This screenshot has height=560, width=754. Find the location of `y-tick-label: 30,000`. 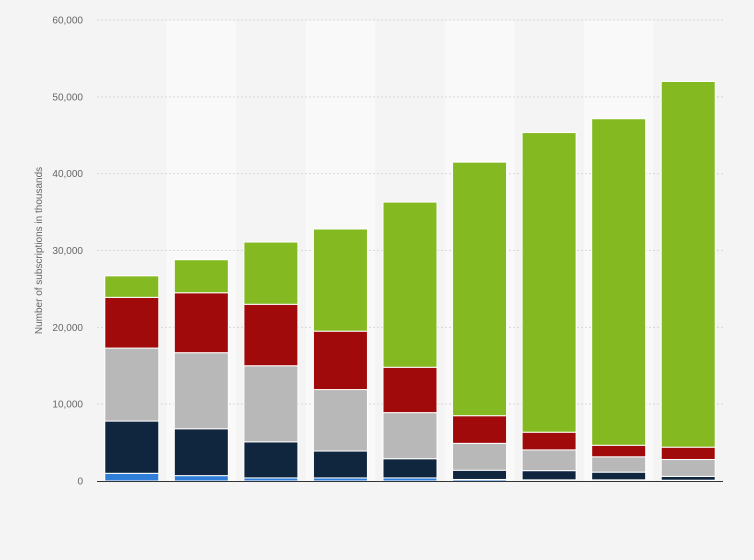

y-tick-label: 30,000 is located at coordinates (67, 251).